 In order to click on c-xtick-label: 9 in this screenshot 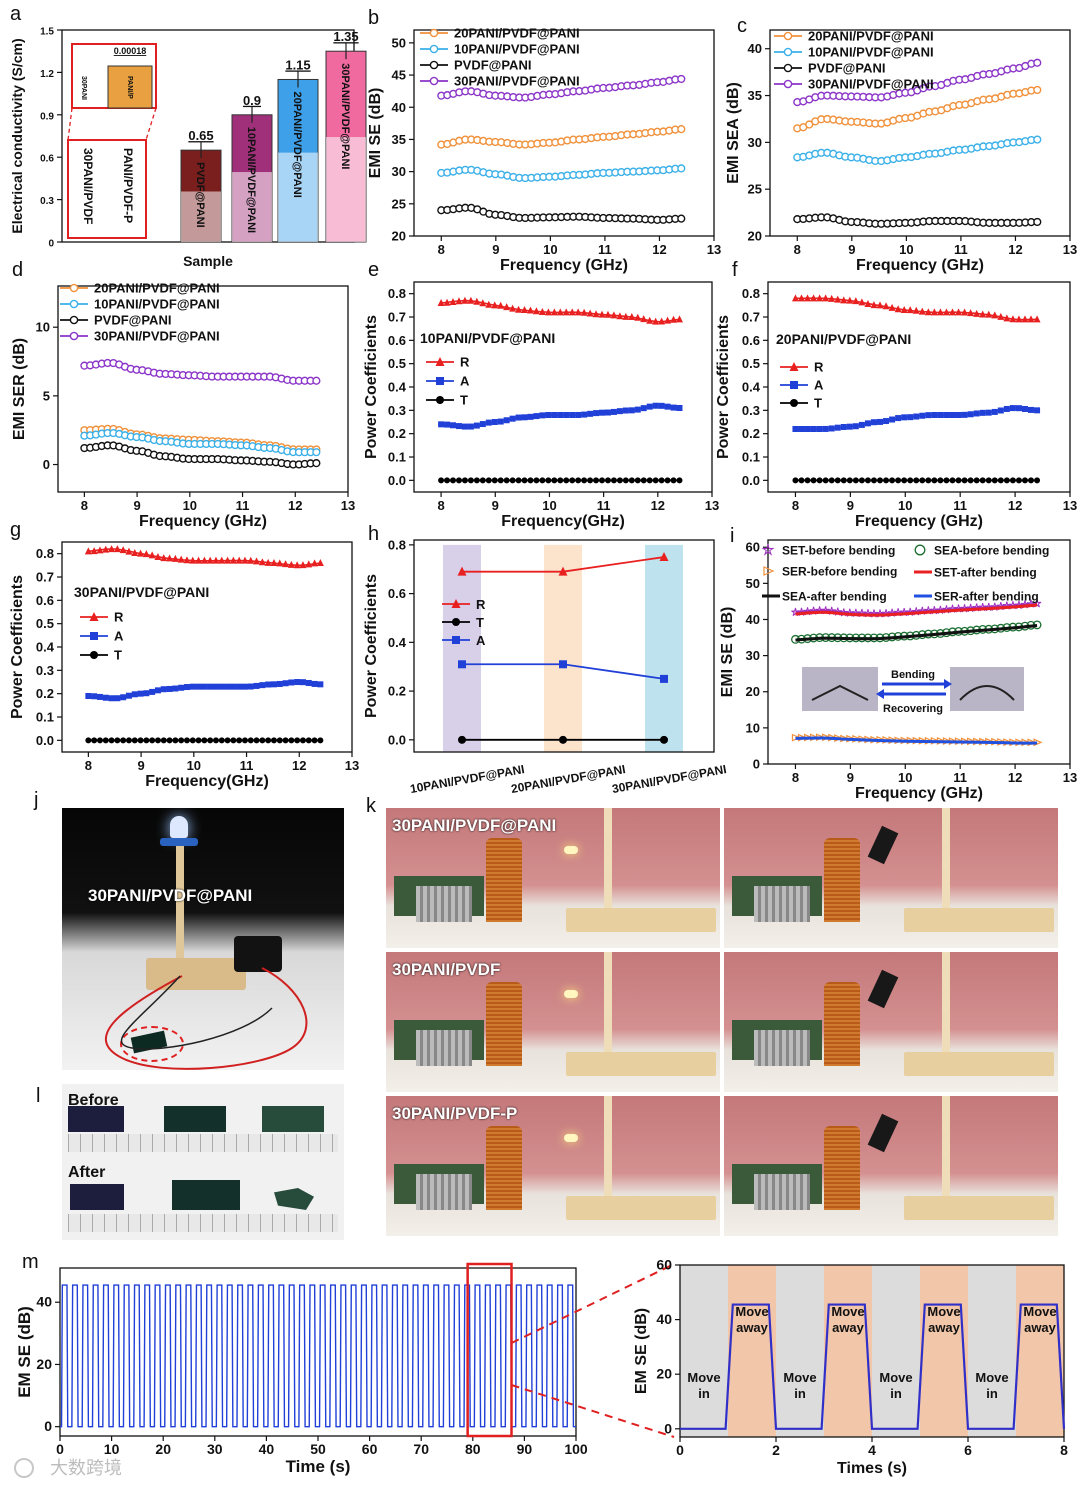, I will do `click(851, 249)`.